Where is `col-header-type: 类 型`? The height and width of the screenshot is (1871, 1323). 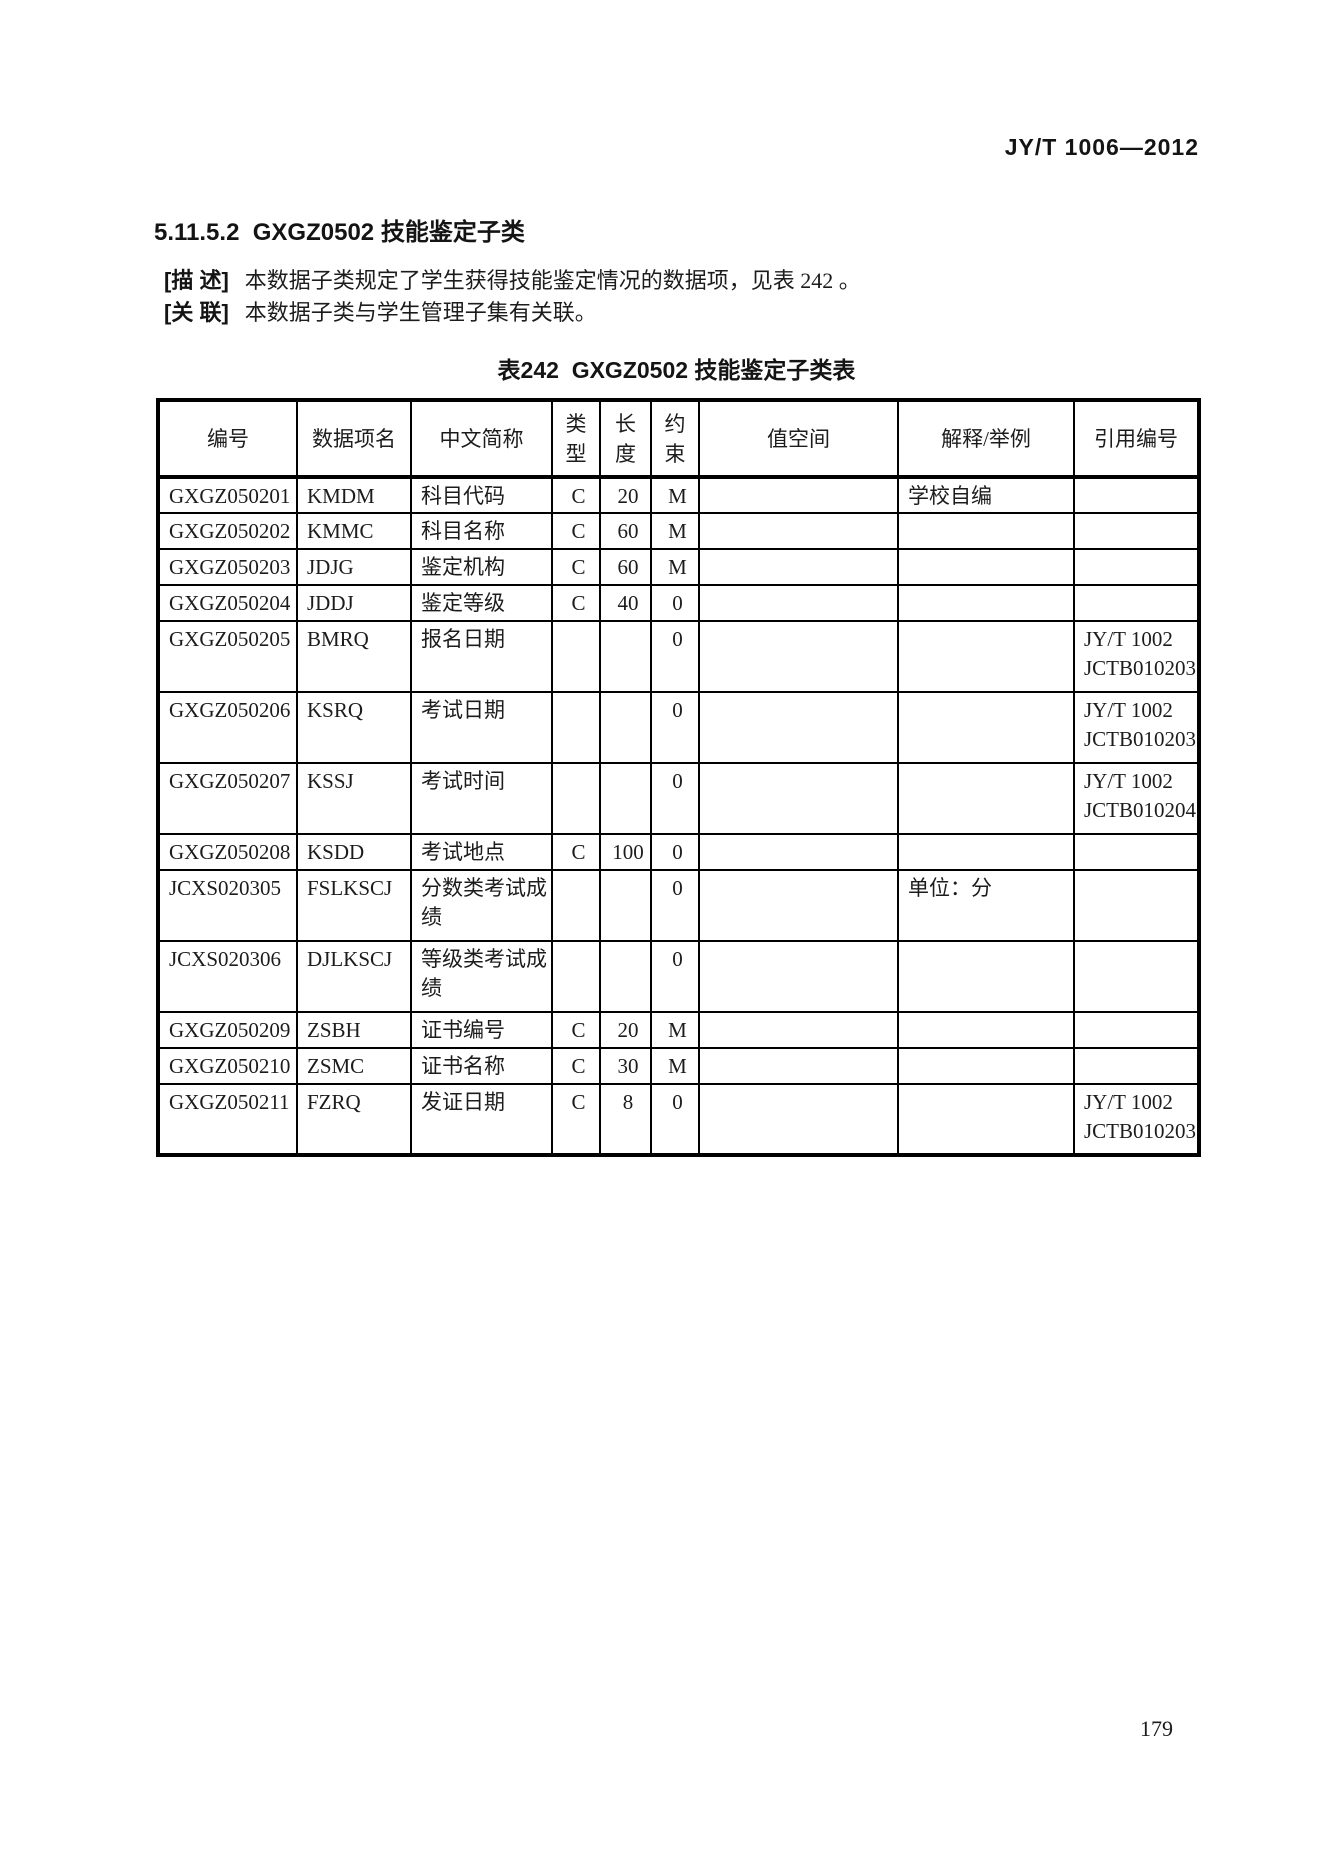
col-header-type: 类 型 is located at coordinates (576, 439).